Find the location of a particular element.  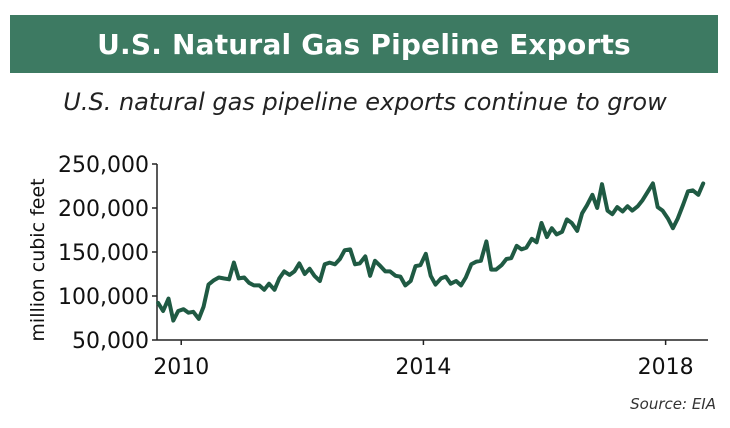

y-tick-label: 50,000 is located at coordinates (110, 341).